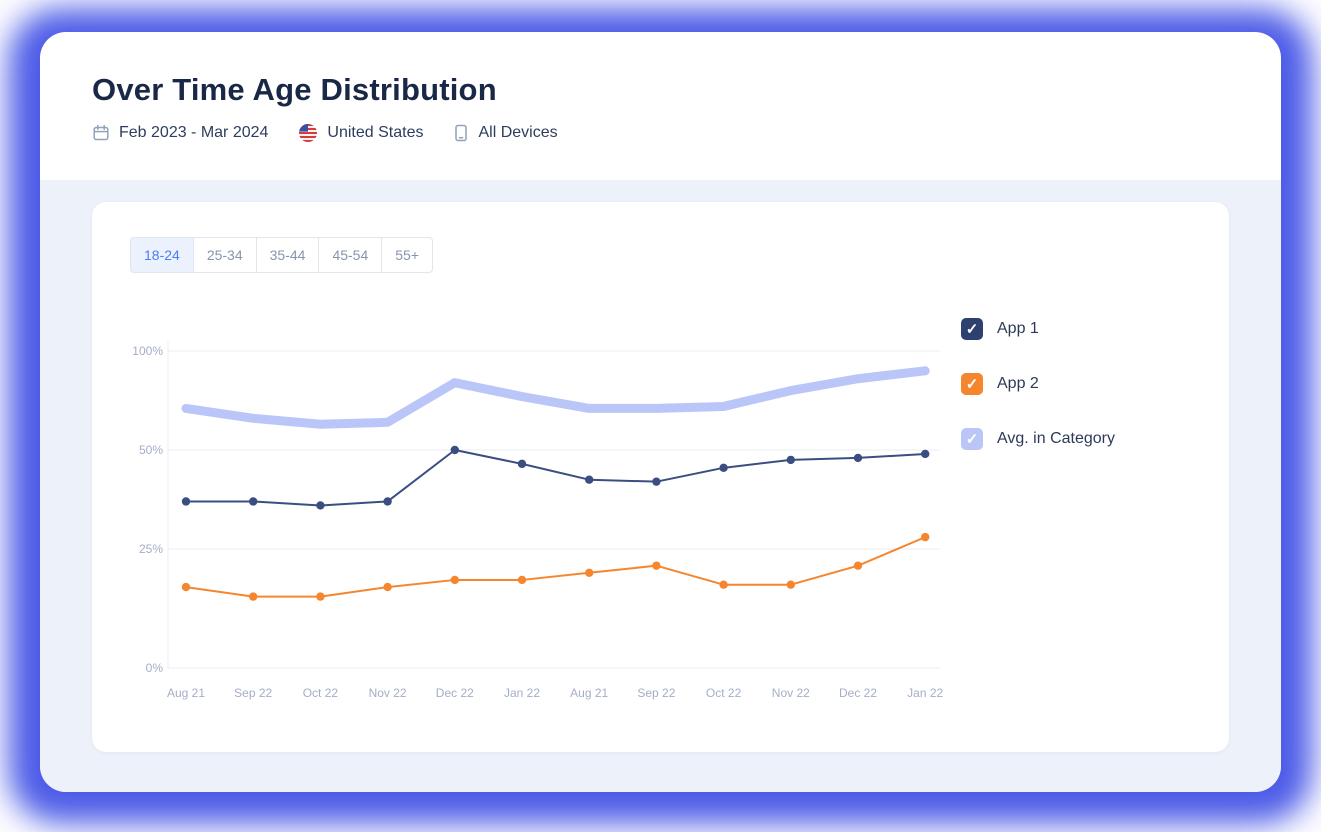  I want to click on date-range-filter: Feb 2023 - Mar 2024, so click(180, 133).